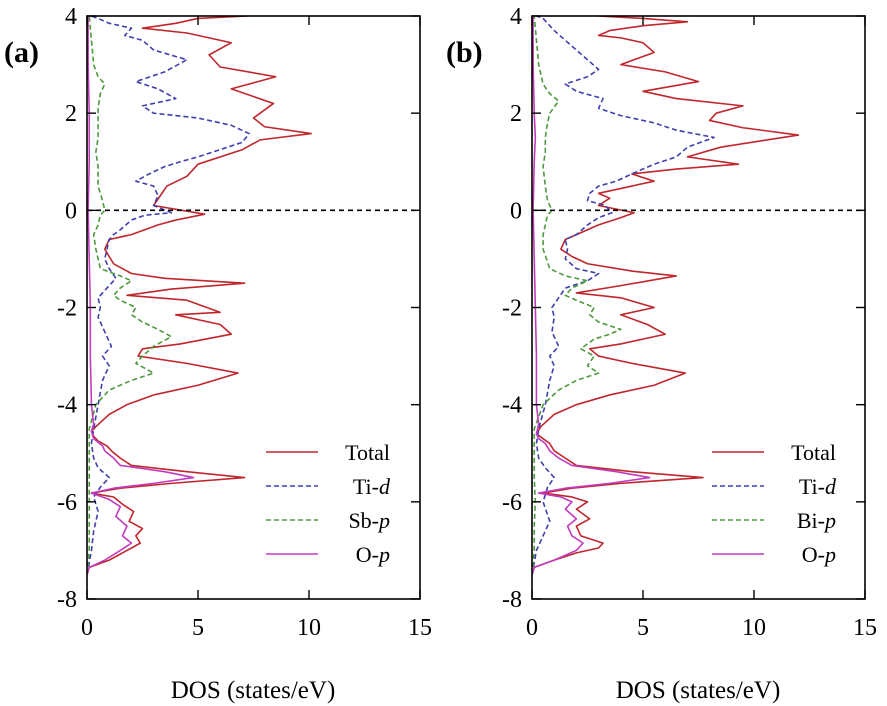  I want to click on series-line-bi-p, so click(577, 295).